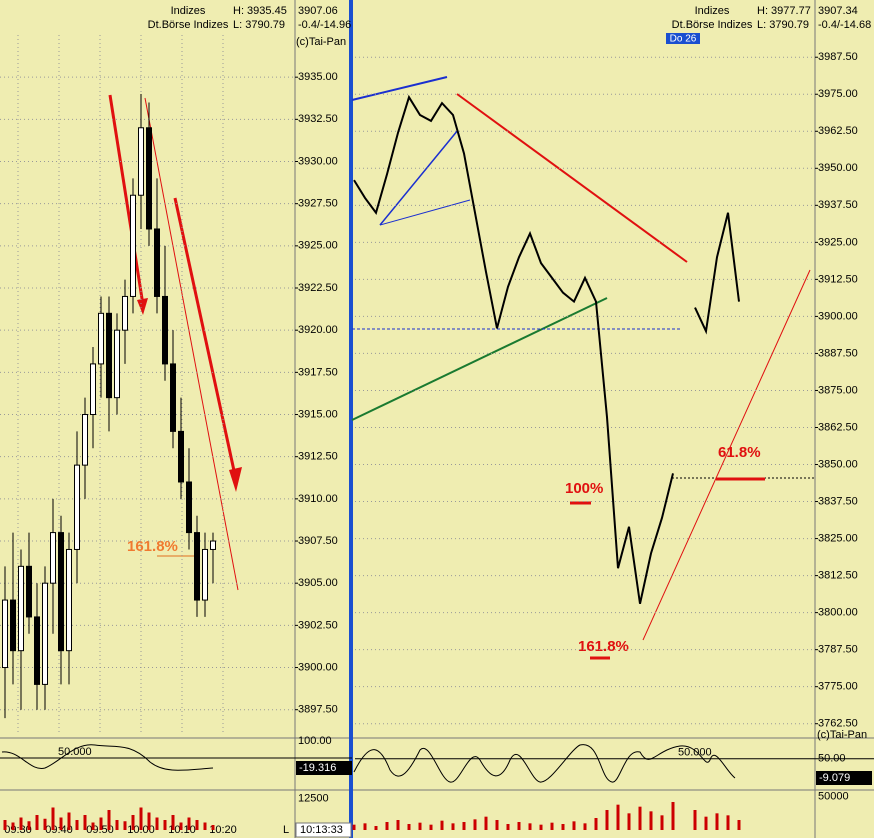 Image resolution: width=874 pixels, height=838 pixels. What do you see at coordinates (838, 427) in the screenshot?
I see `y-tick-label: 3862.50` at bounding box center [838, 427].